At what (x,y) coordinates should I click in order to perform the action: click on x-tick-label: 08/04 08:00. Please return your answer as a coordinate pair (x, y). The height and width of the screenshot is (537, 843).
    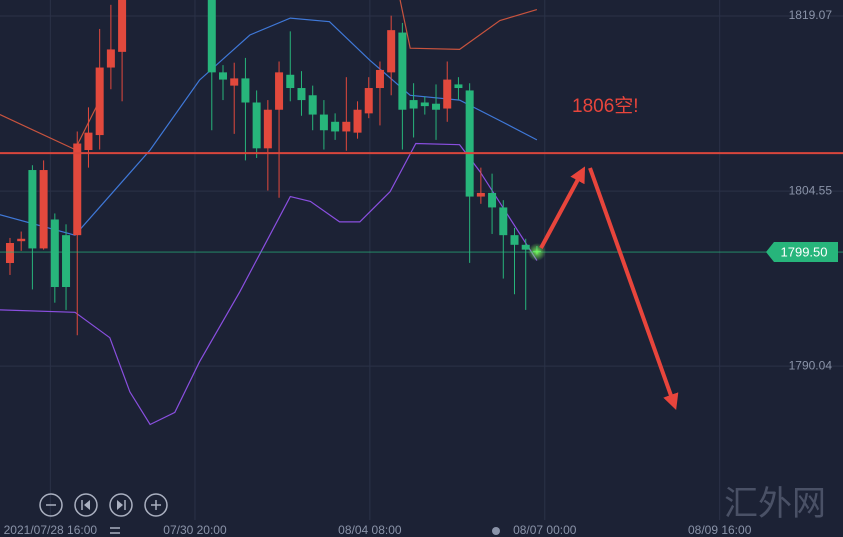
    Looking at the image, I should click on (370, 530).